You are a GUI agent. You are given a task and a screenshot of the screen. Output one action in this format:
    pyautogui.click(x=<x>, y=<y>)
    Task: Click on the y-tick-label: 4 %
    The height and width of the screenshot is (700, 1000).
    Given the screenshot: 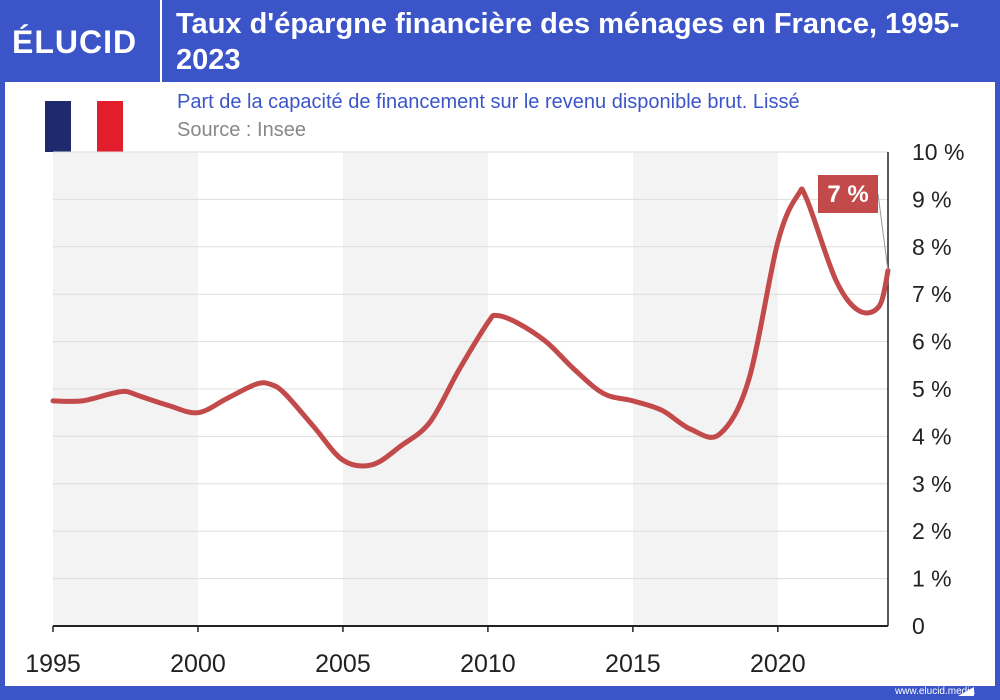 What is the action you would take?
    pyautogui.click(x=932, y=436)
    